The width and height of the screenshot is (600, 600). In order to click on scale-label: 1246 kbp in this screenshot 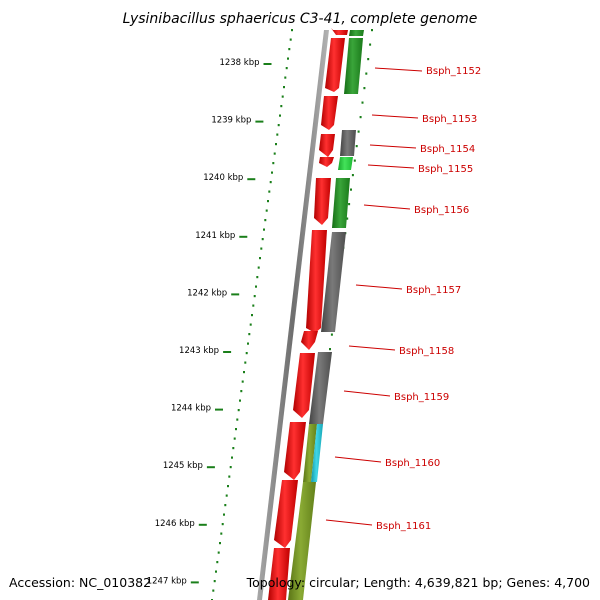, I will do `click(175, 524)`.